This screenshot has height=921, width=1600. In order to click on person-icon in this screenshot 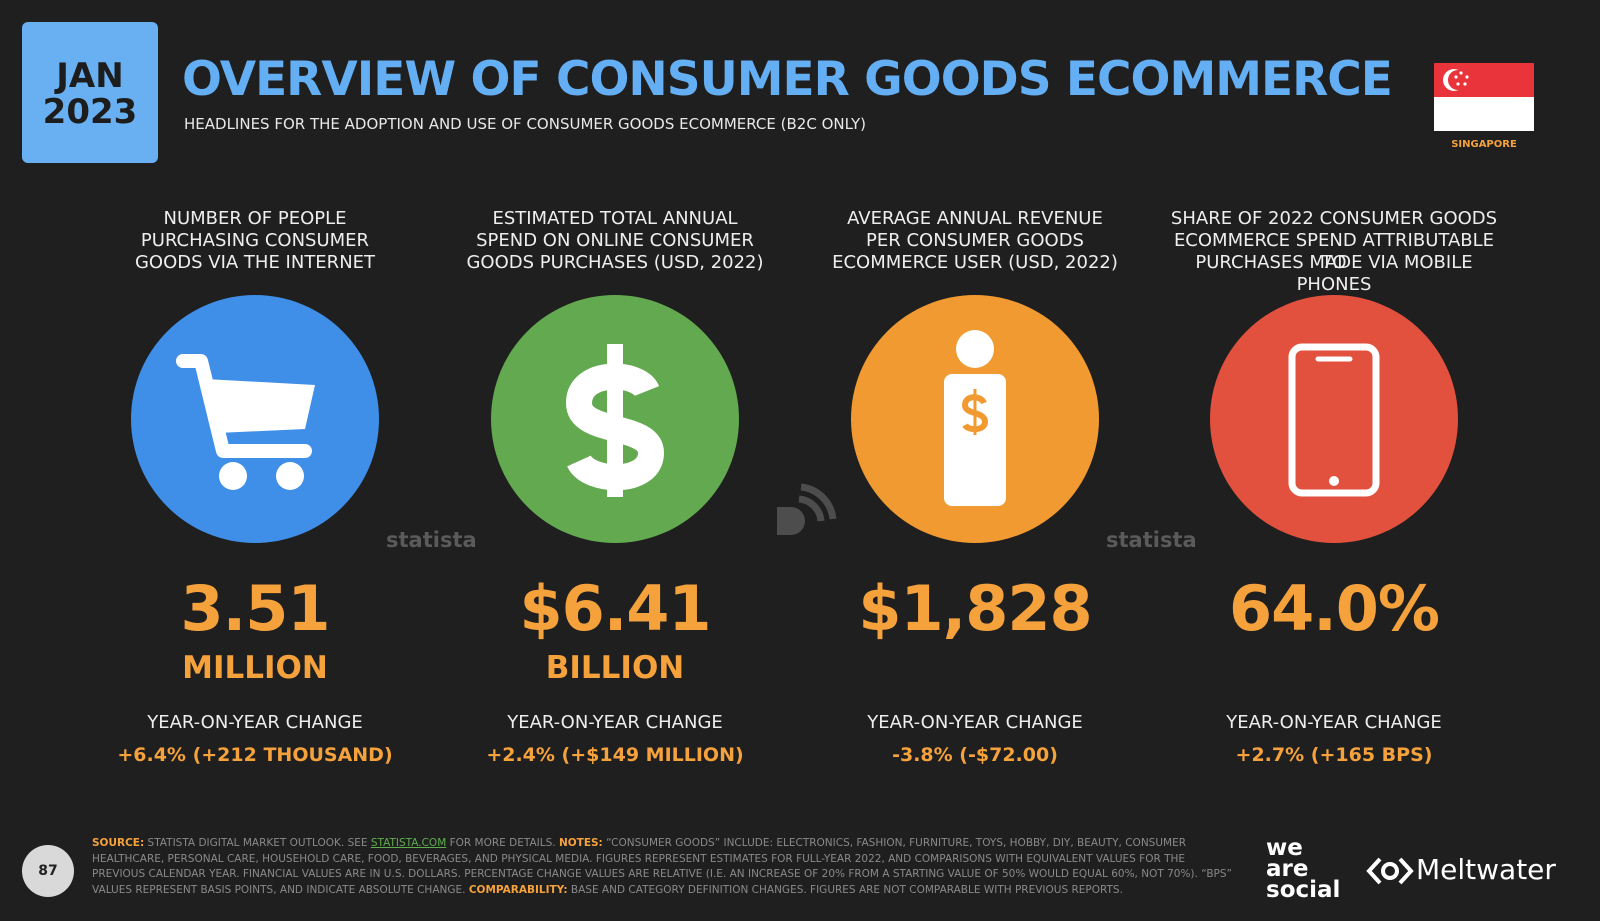, I will do `click(975, 419)`.